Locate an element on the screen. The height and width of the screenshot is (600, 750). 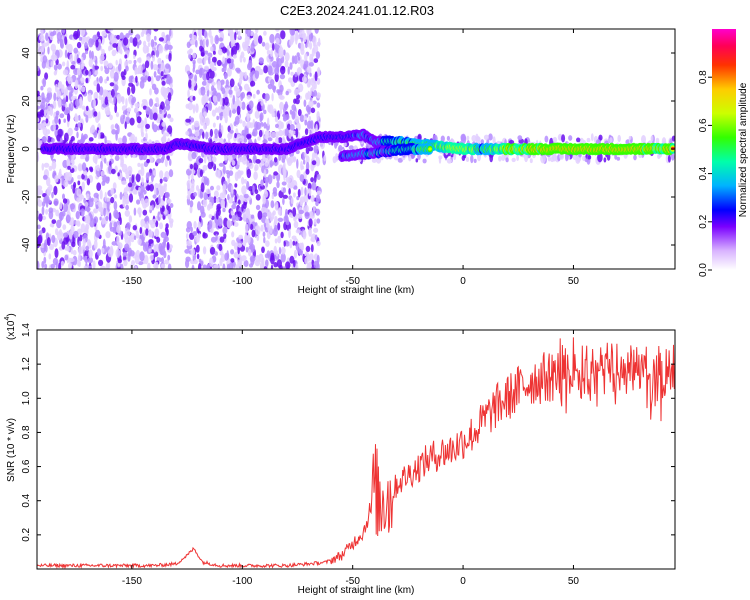
snr-scale-prefix: (x10 is located at coordinates (11, 330).